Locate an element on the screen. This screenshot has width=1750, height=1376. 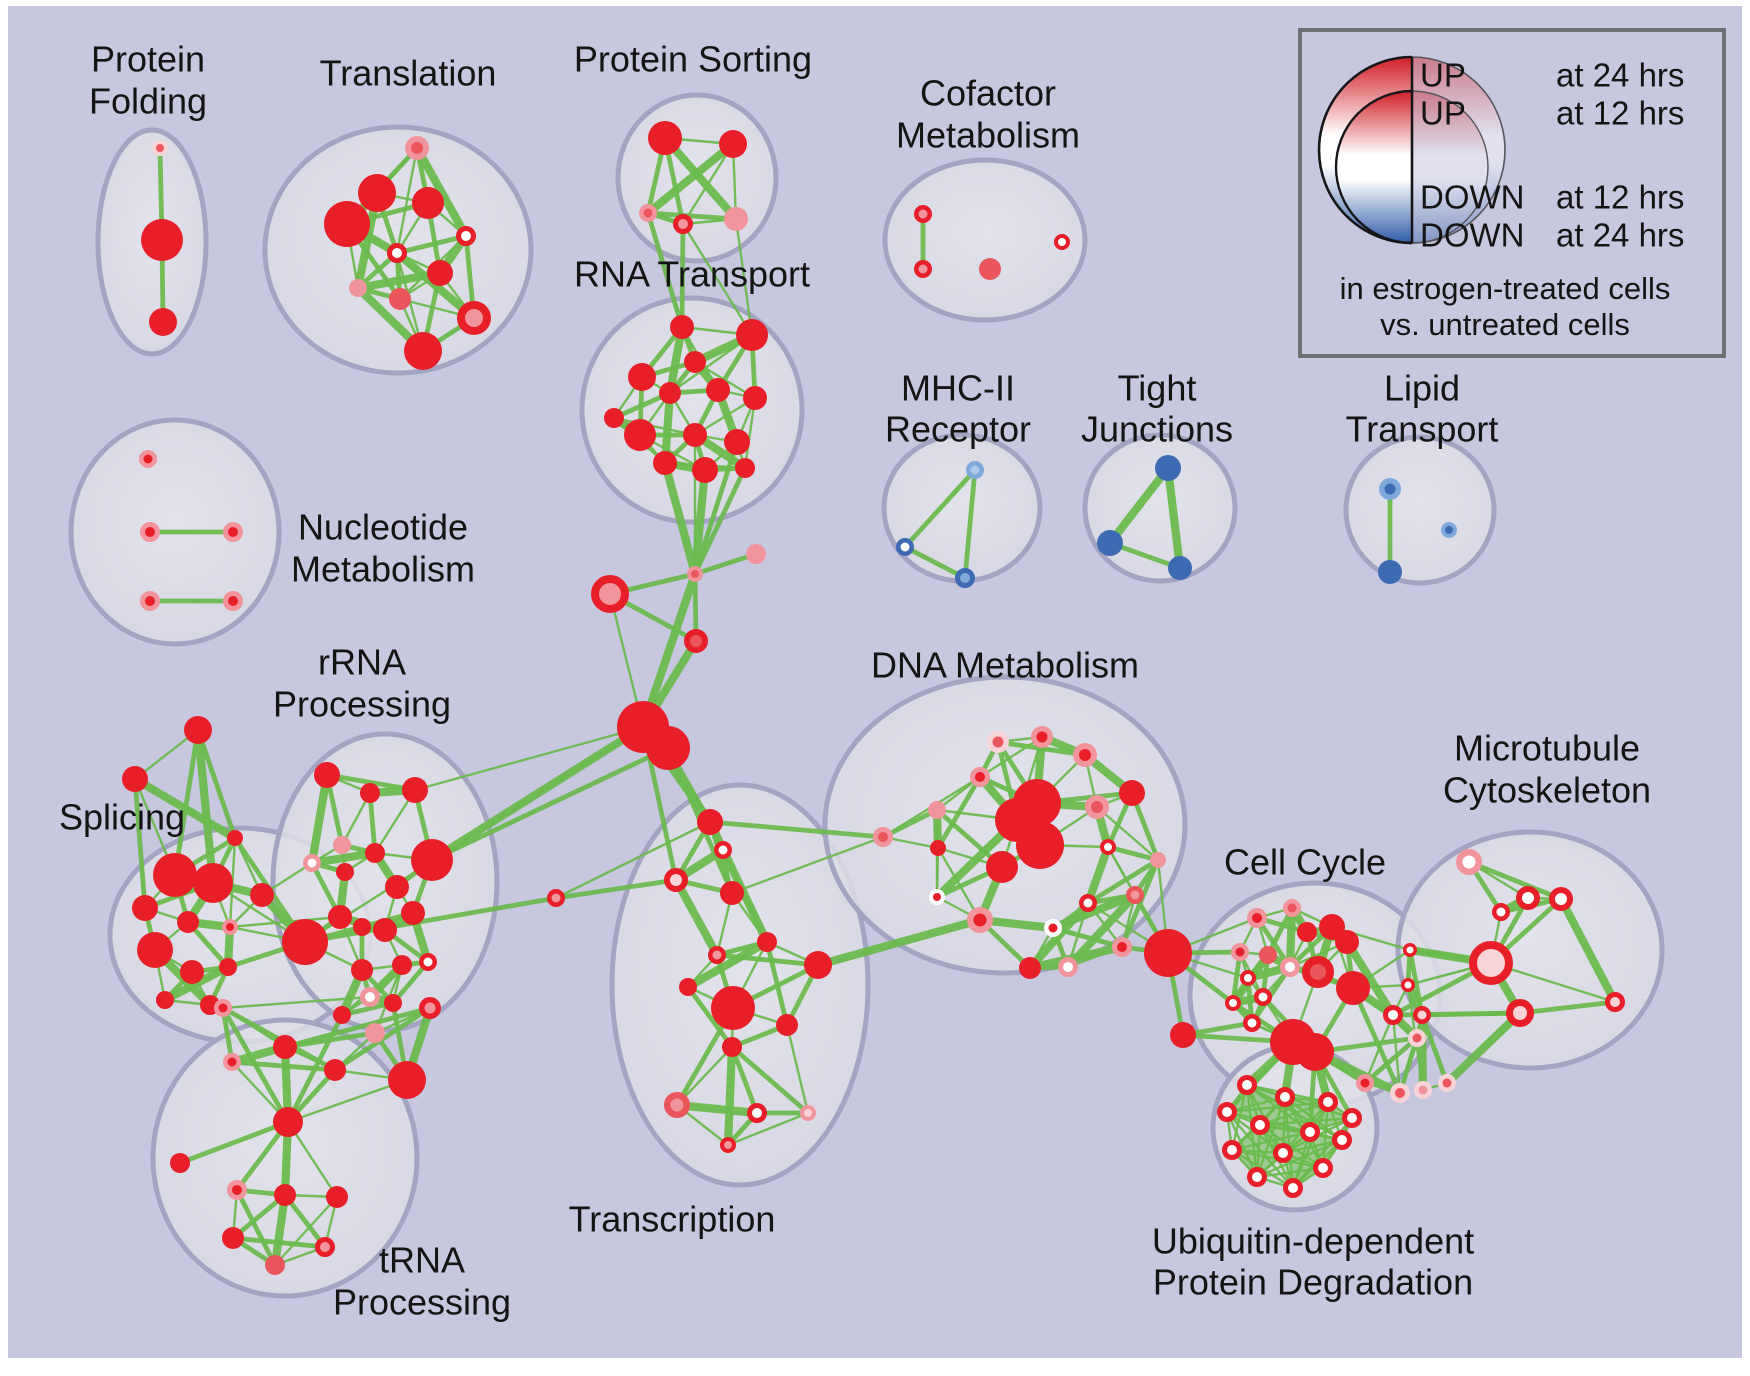
cluster-ellipse-cf is located at coordinates (985, 240).